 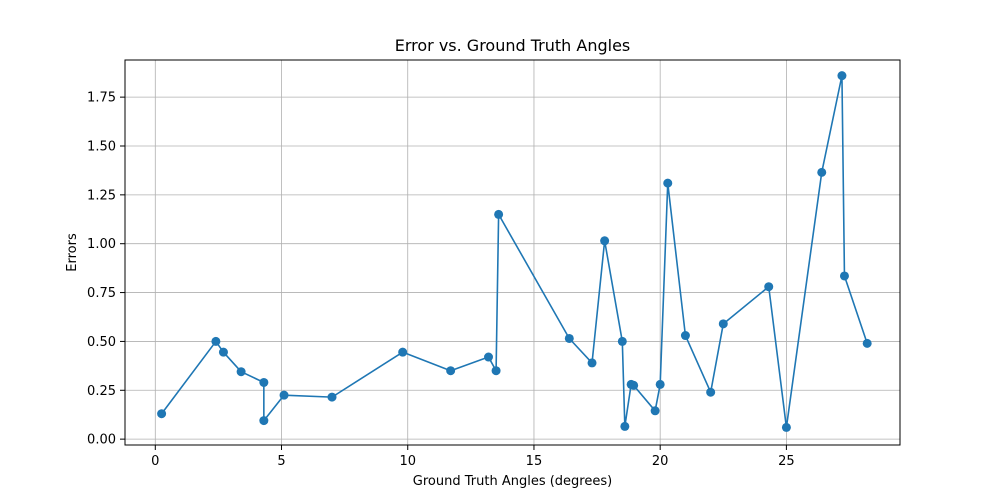 What do you see at coordinates (407, 461) in the screenshot?
I see `x-tick-label: 10` at bounding box center [407, 461].